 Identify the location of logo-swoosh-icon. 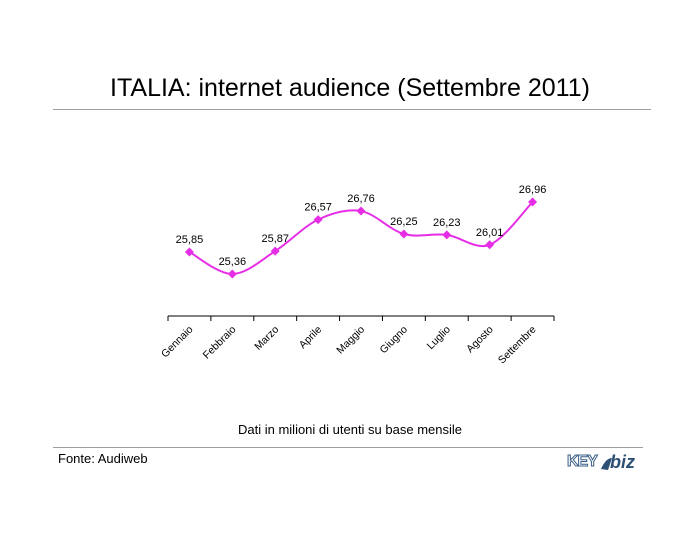
(606, 464).